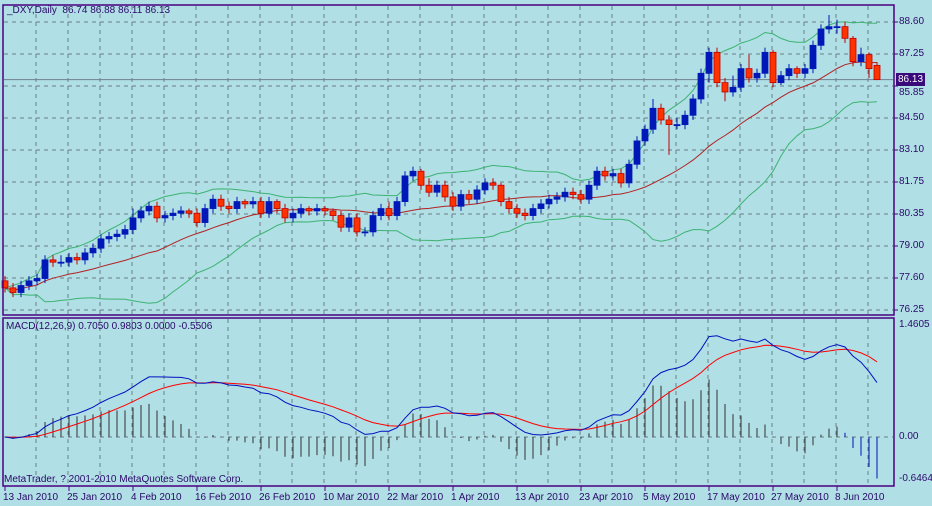 This screenshot has height=506, width=932. Describe the element at coordinates (912, 149) in the screenshot. I see `price-axis-label: 83.10` at that location.